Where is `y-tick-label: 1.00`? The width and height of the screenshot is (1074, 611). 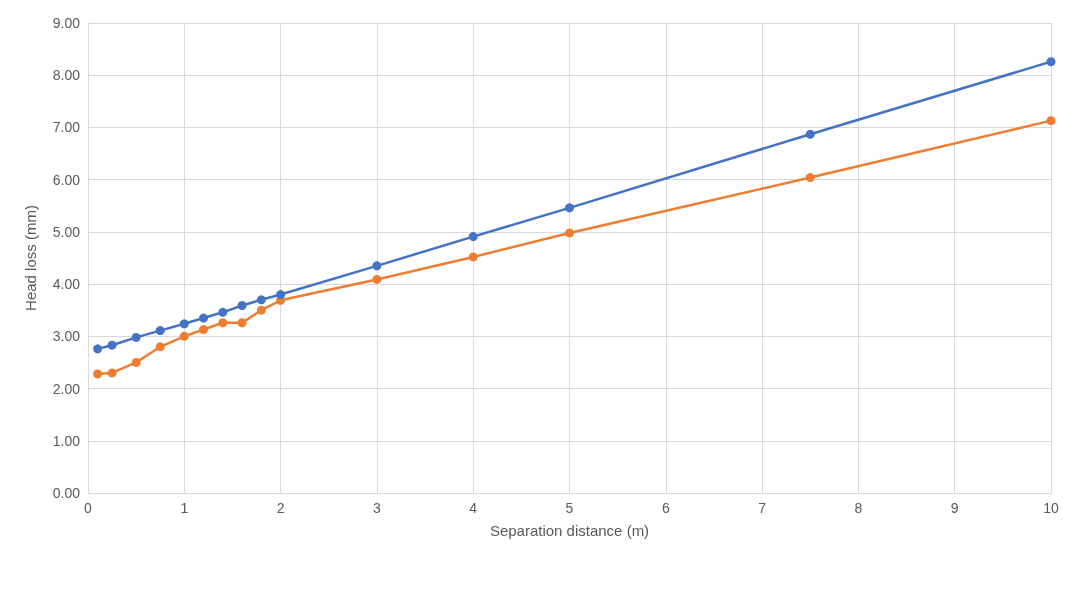
y-tick-label: 1.00 is located at coordinates (66, 440).